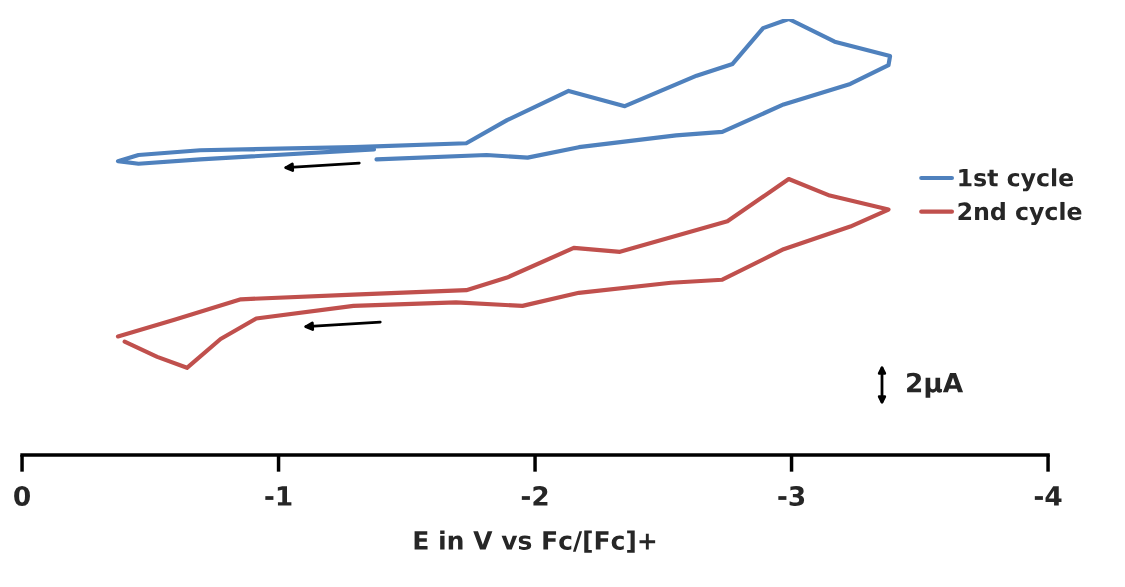 The height and width of the screenshot is (587, 1125). Describe the element at coordinates (534, 496) in the screenshot. I see `x-tick-label: -2` at that location.